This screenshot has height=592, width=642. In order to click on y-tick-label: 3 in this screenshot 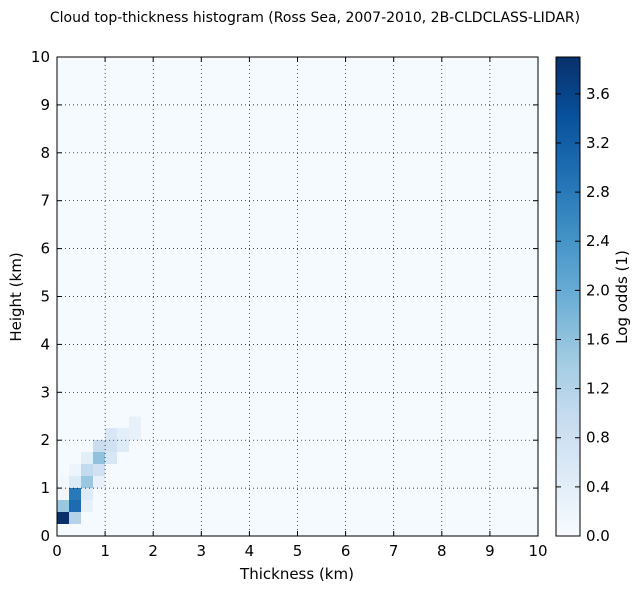, I will do `click(45, 392)`.